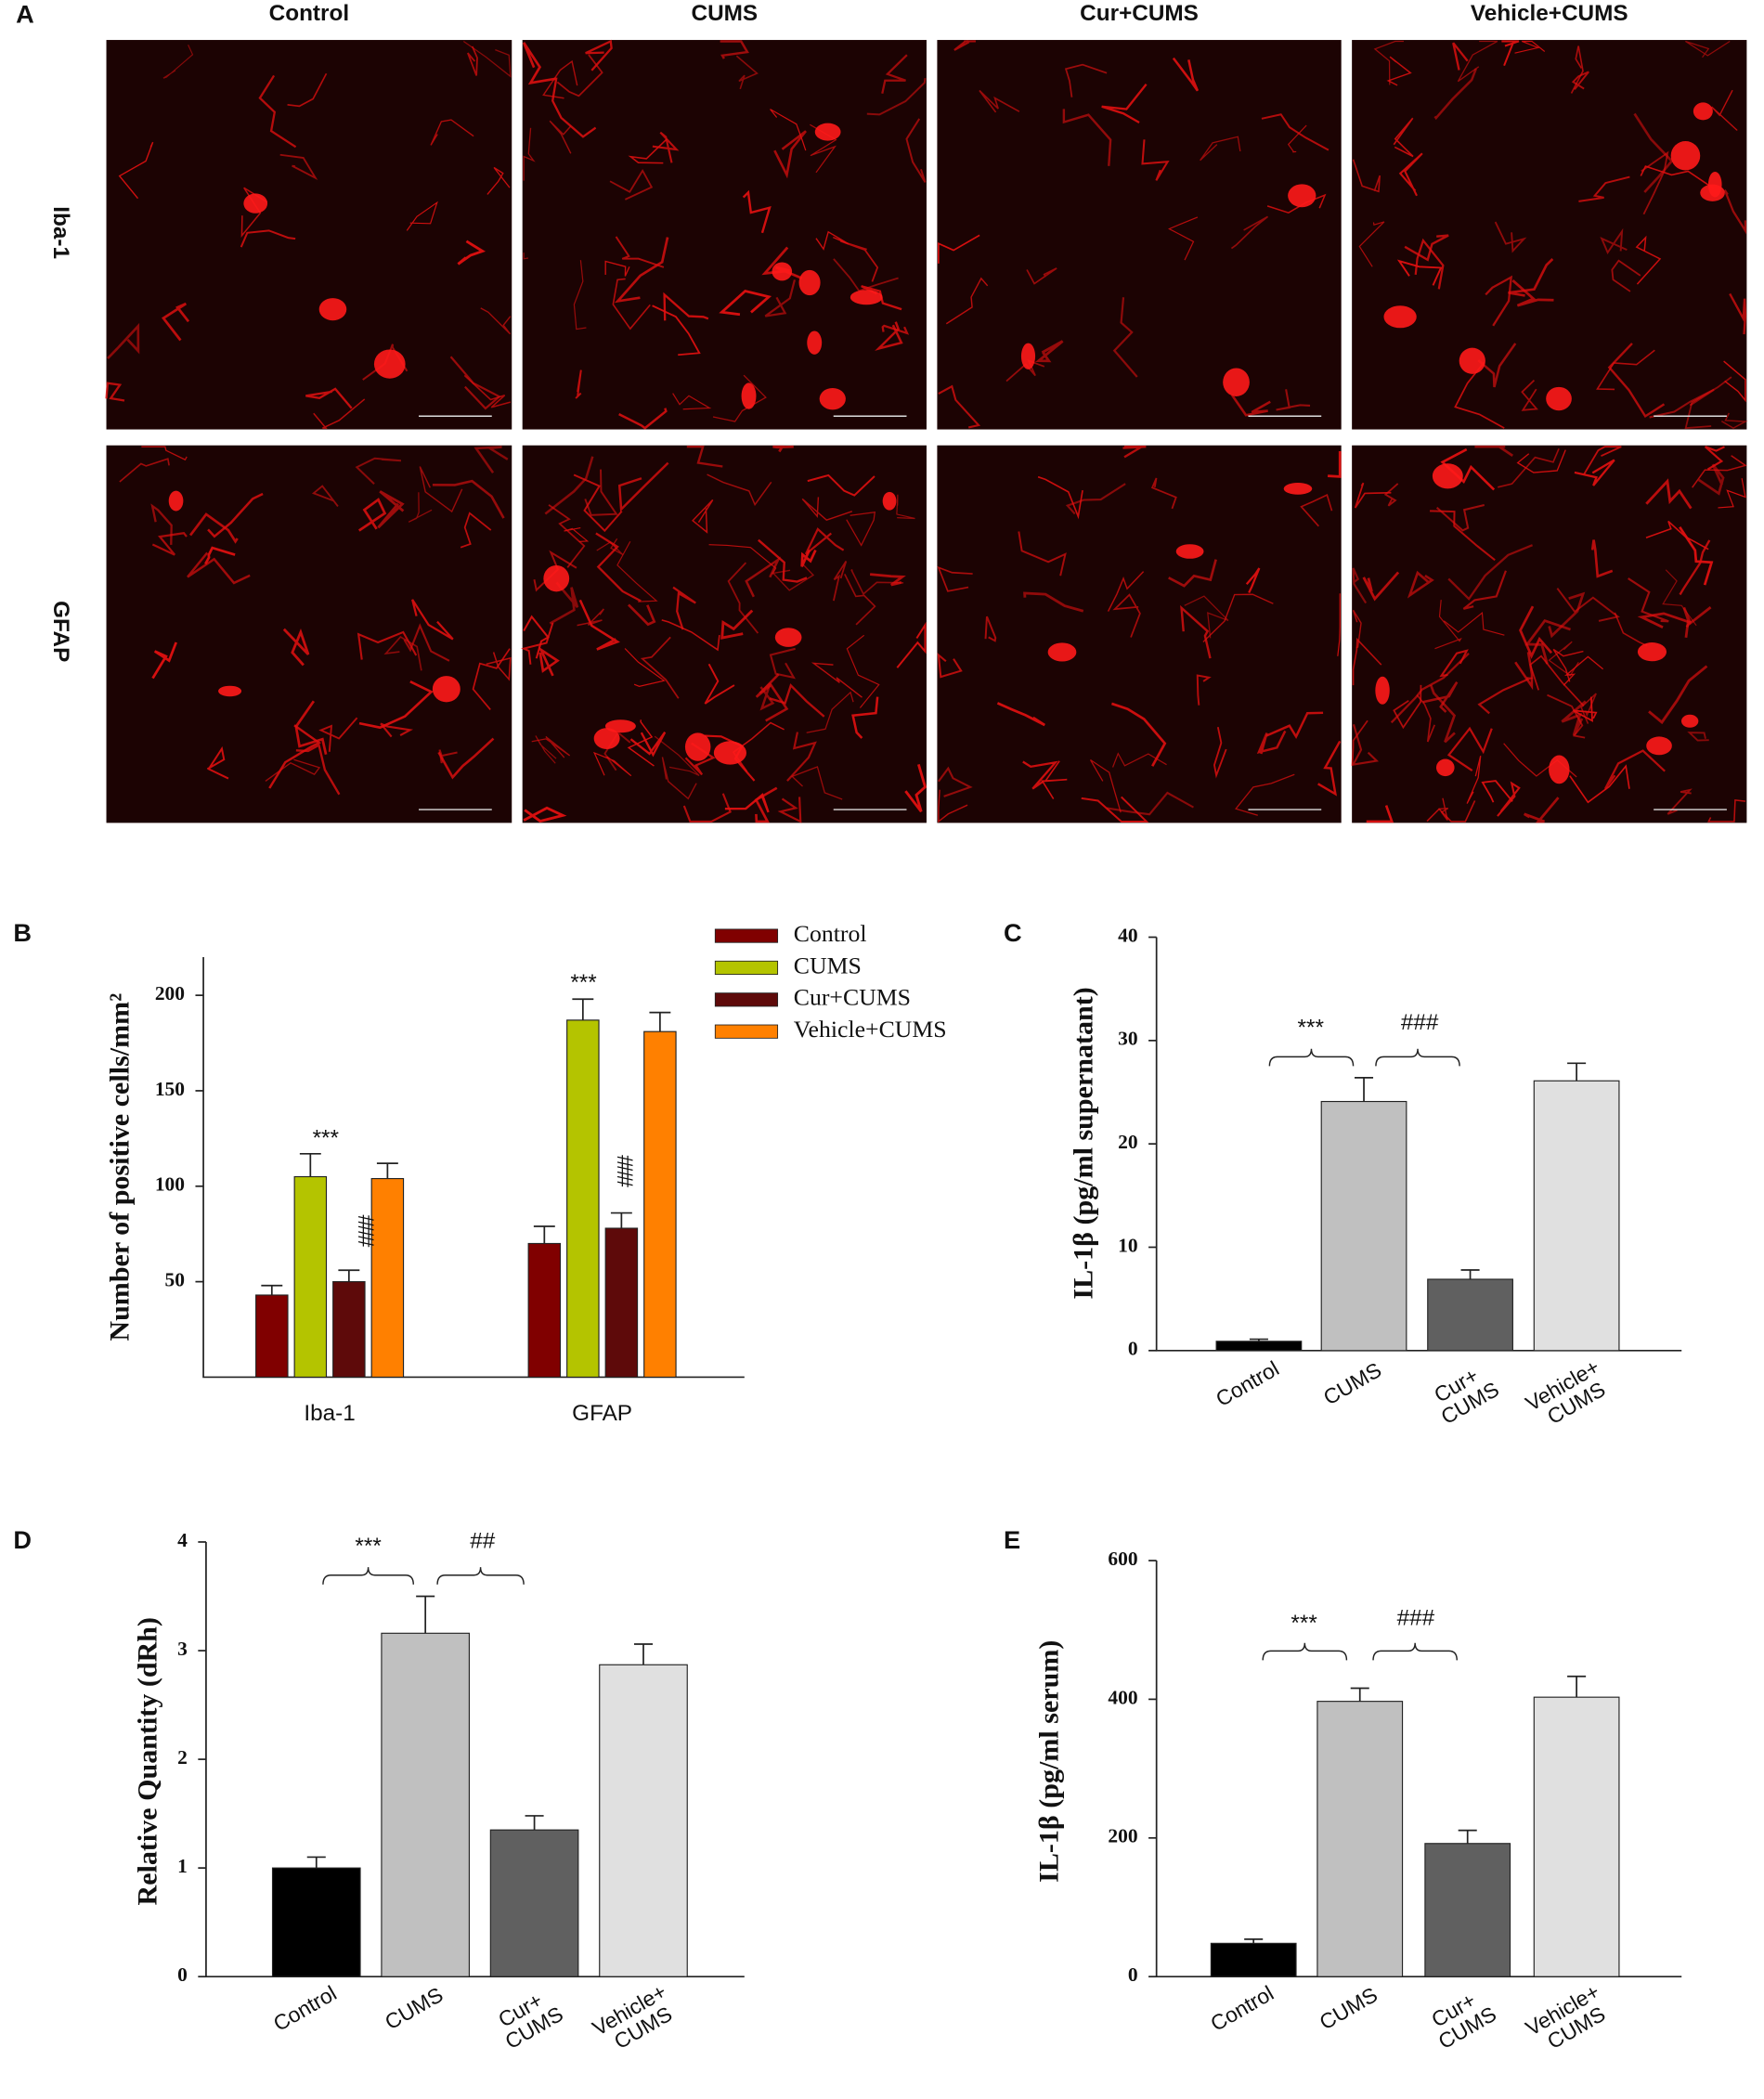 The height and width of the screenshot is (2099, 1764). What do you see at coordinates (1048, 1761) in the screenshot?
I see `y-axis-label: IL-1β (pg/ml serum)` at bounding box center [1048, 1761].